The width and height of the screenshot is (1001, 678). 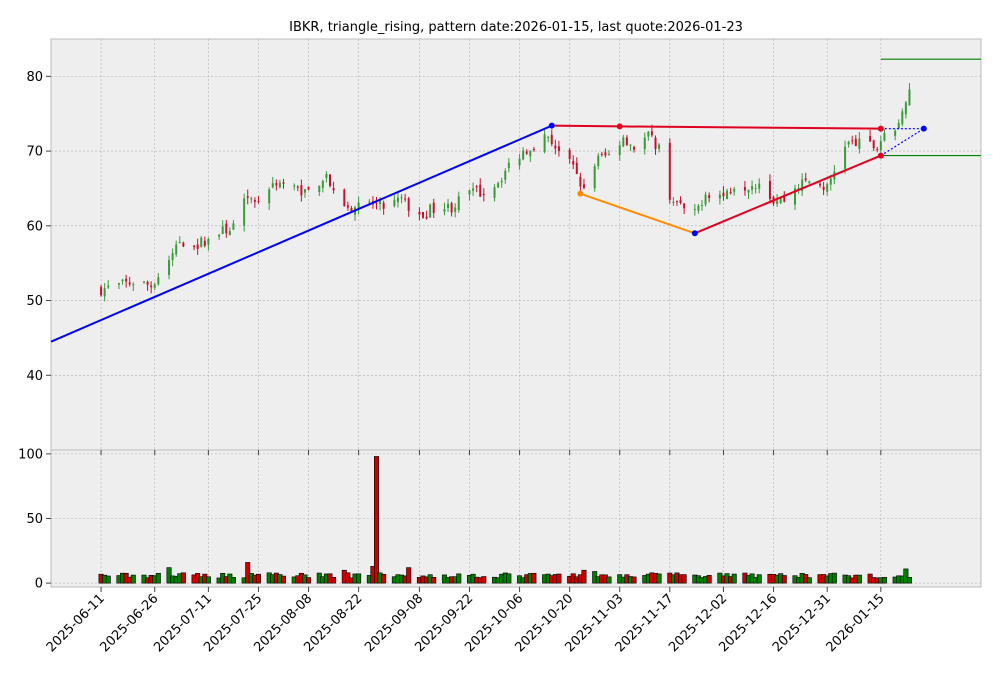 I want to click on x-tick-label: 2026-01-15, so click(x=856, y=623).